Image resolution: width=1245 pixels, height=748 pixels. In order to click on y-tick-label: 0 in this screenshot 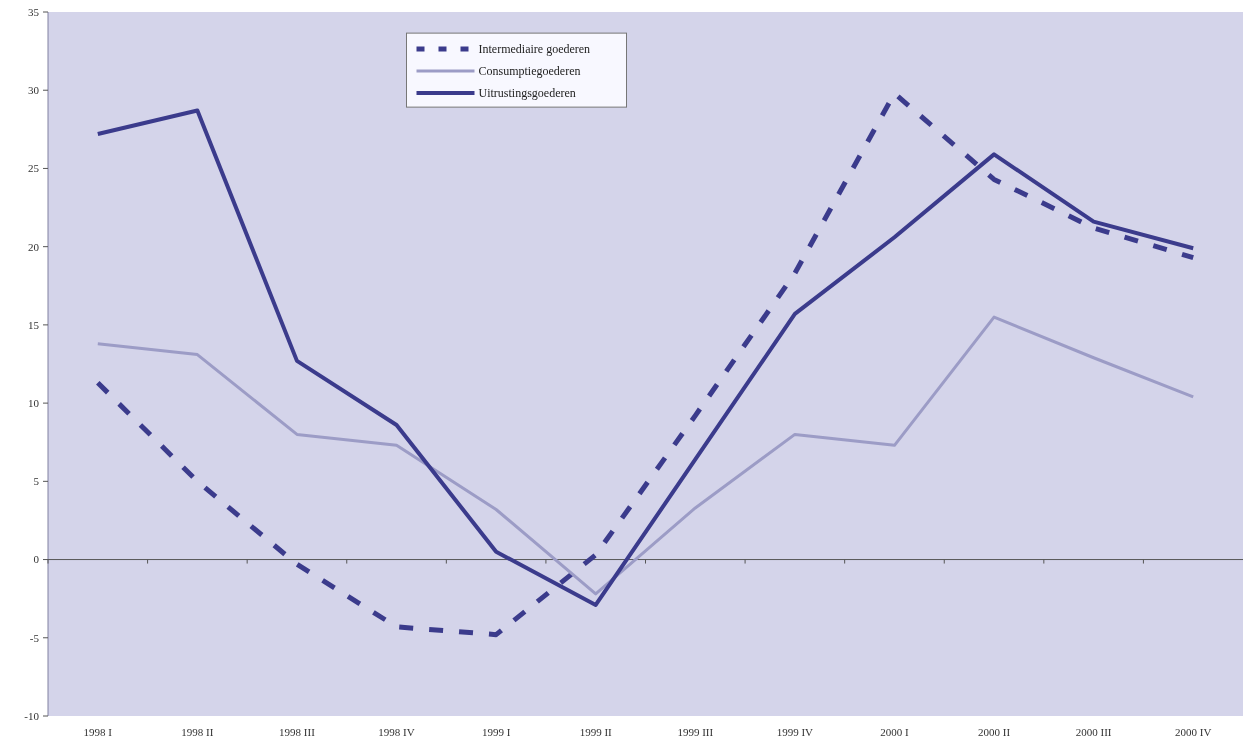, I will do `click(36, 559)`.